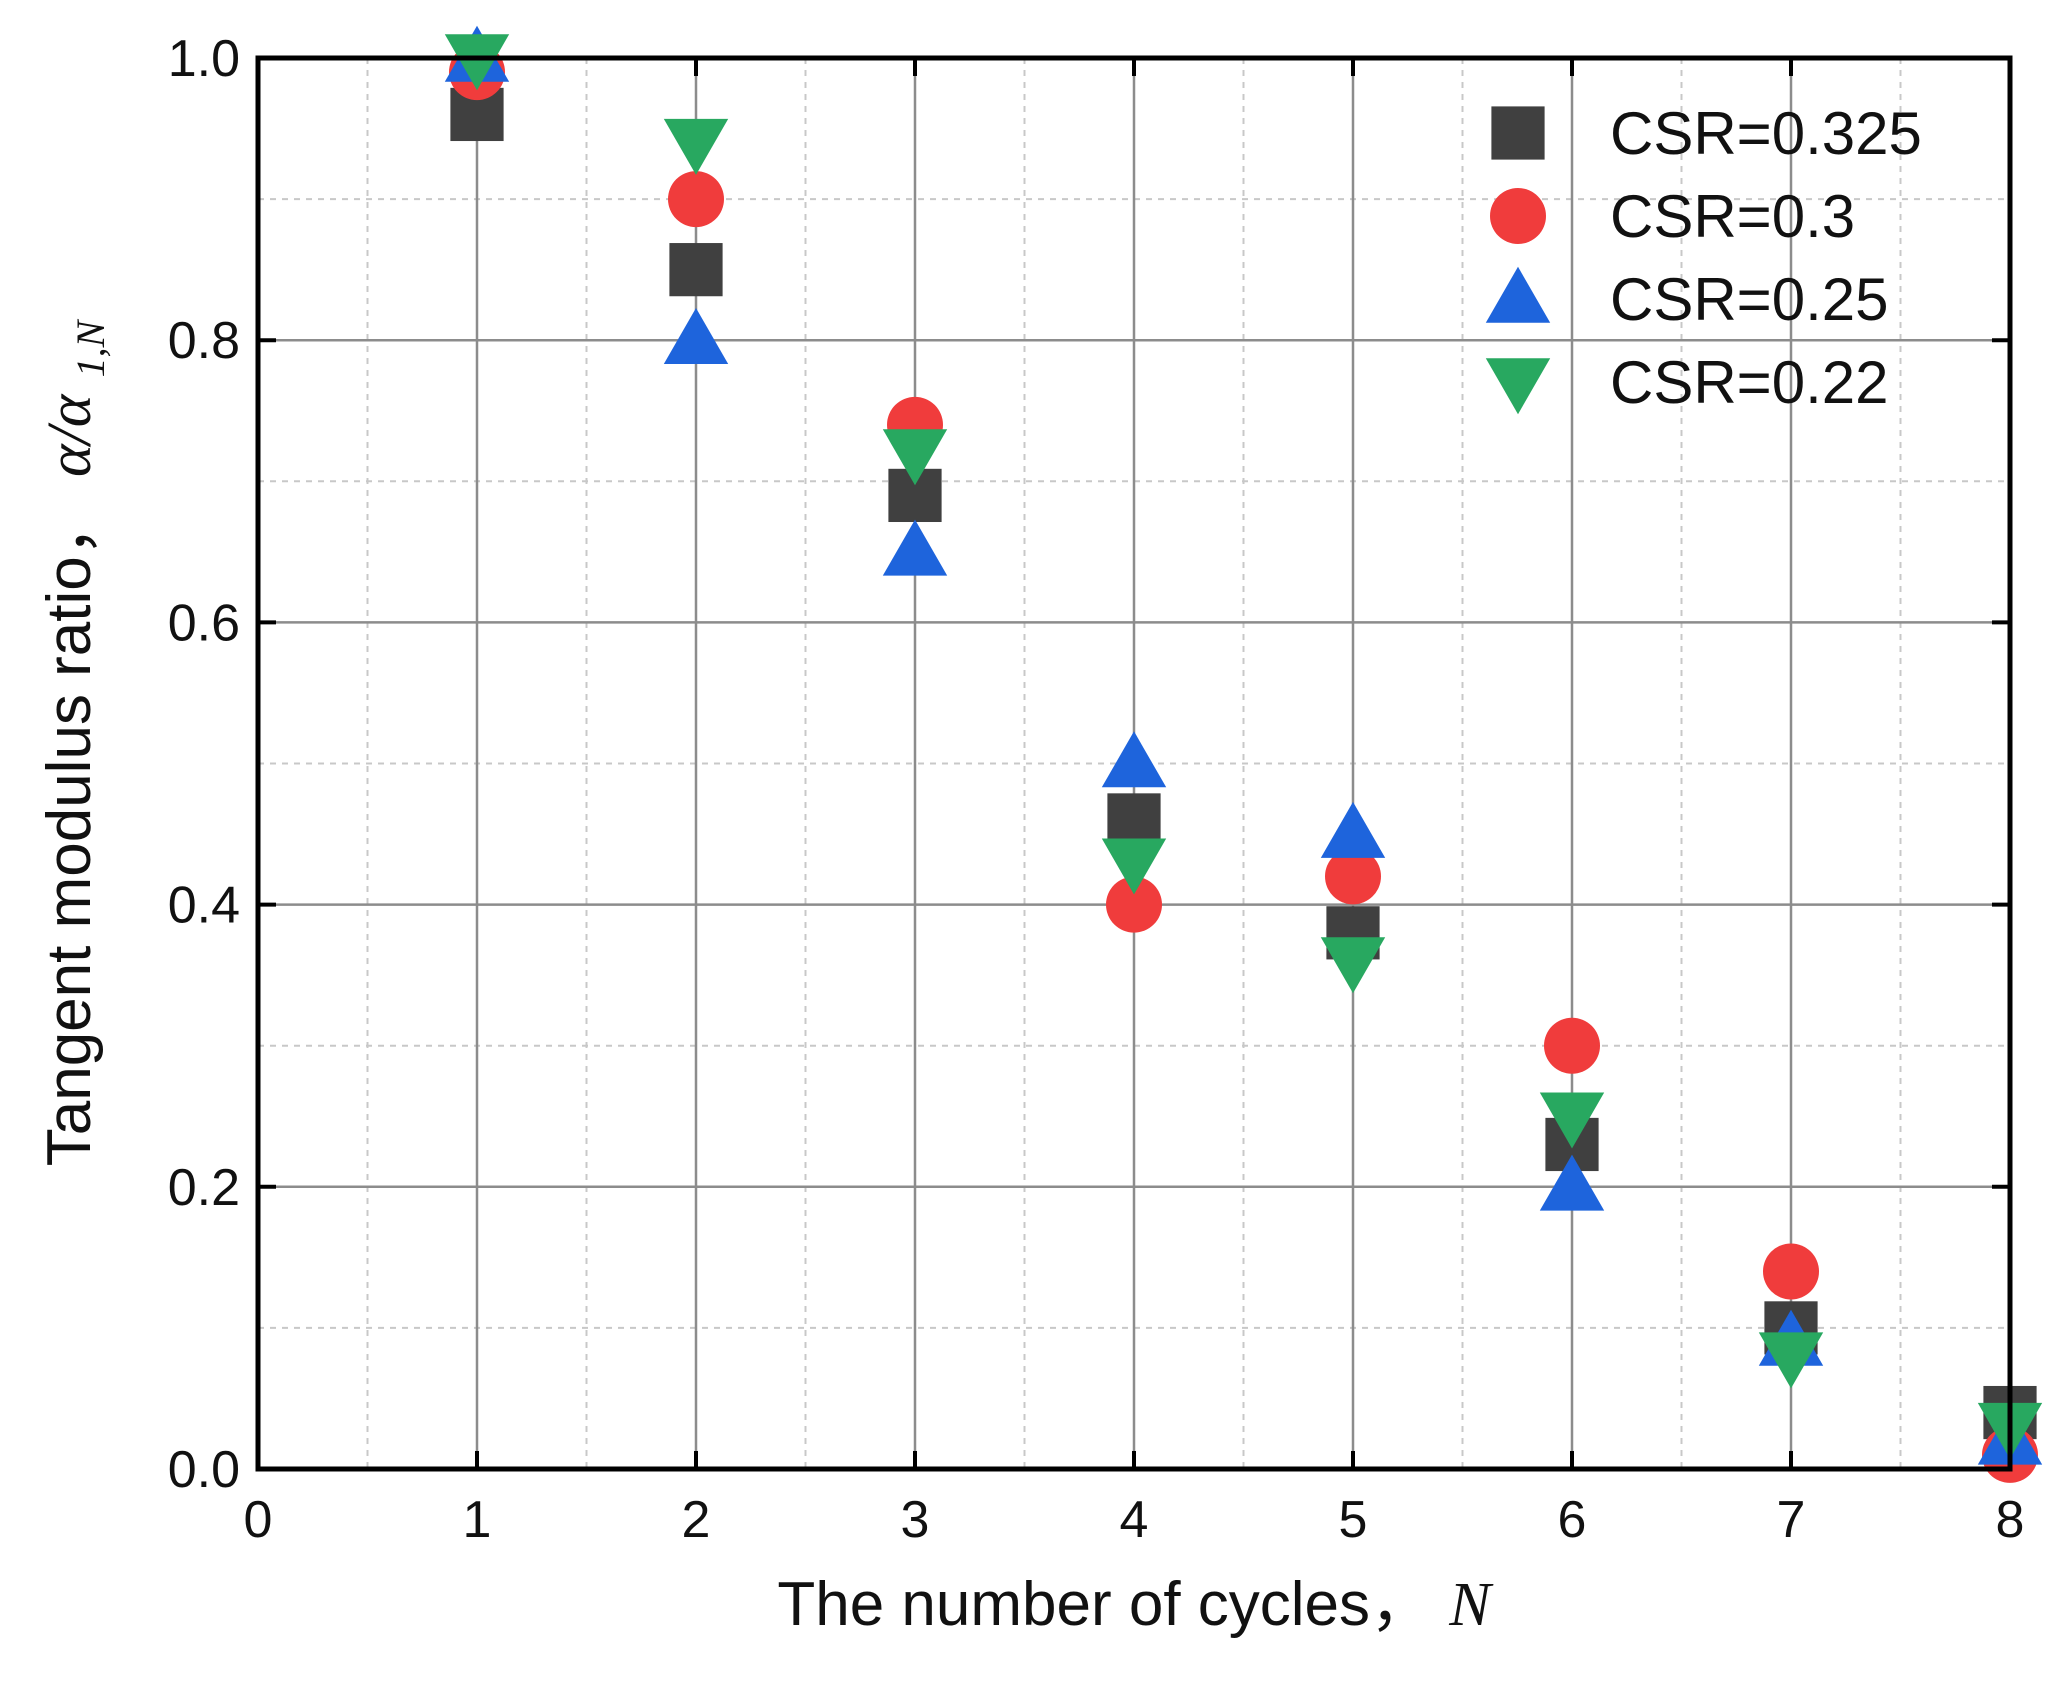 This screenshot has height=1702, width=2051. I want to click on x-tick-label: 7, so click(1791, 1520).